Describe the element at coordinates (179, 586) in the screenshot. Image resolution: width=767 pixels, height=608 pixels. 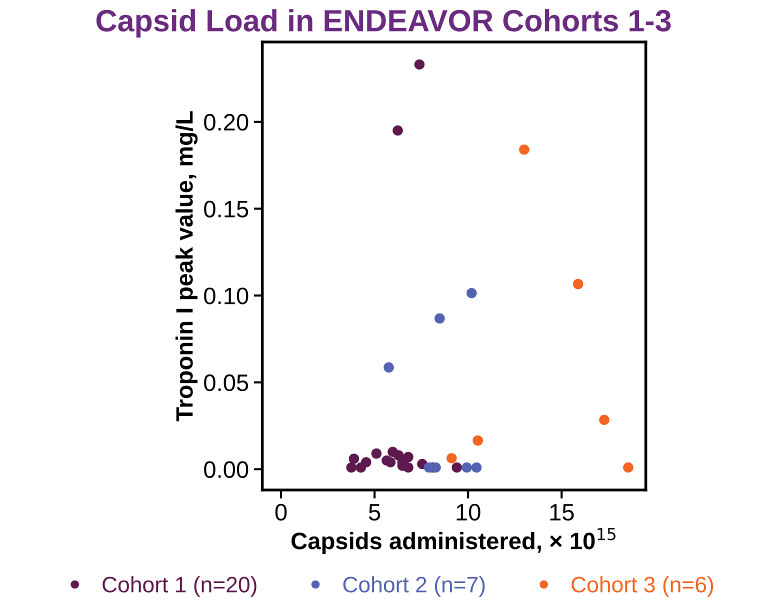
I see `legend-label: Cohort 1 (n=20)` at that location.